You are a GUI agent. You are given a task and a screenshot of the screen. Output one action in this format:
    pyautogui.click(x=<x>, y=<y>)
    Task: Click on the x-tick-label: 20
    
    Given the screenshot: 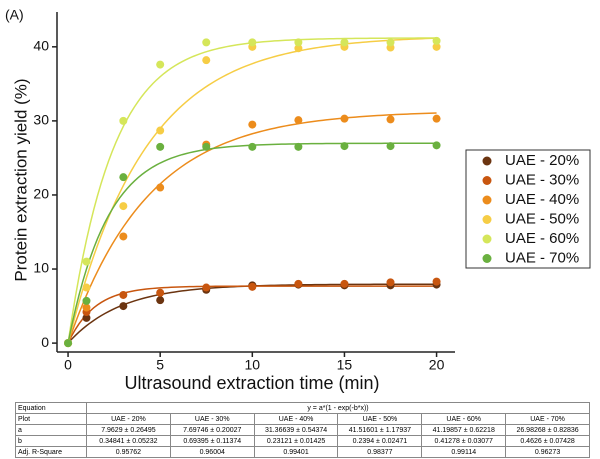 What is the action you would take?
    pyautogui.click(x=437, y=365)
    